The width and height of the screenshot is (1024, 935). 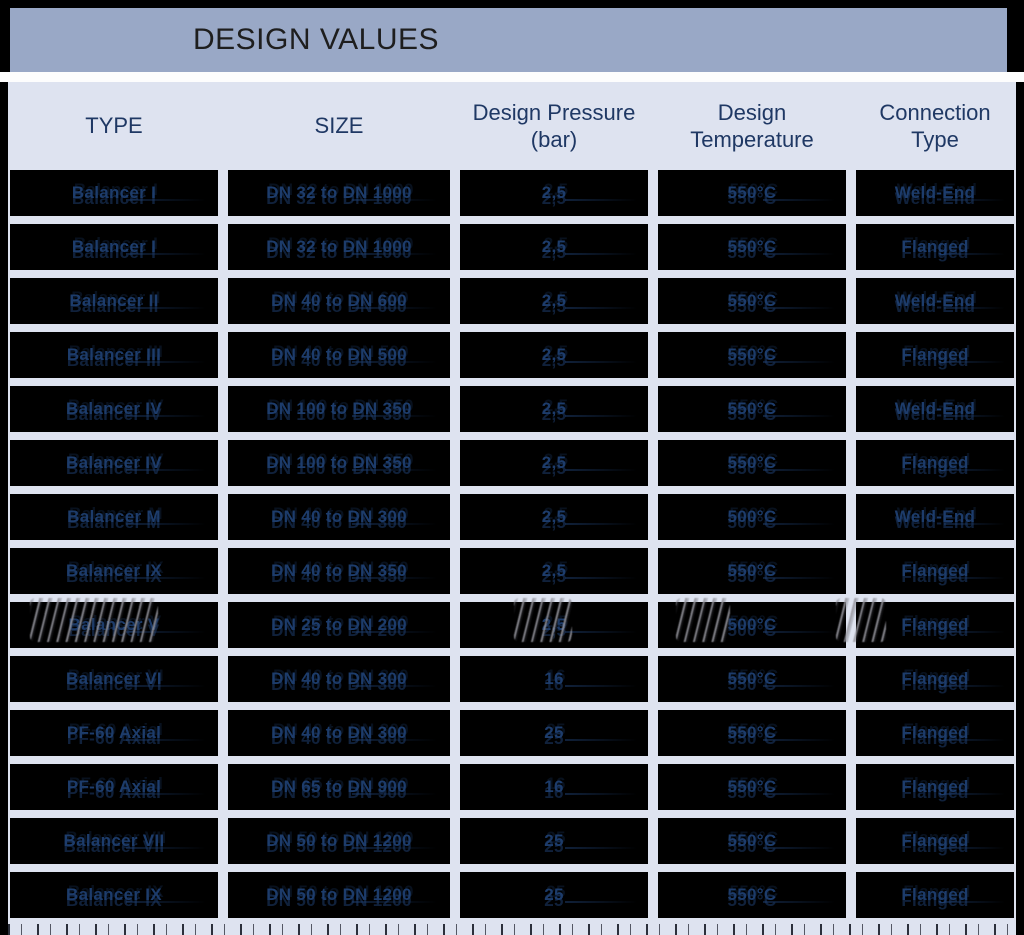 I want to click on size-value: DN 40 to DN 300, so click(x=339, y=678).